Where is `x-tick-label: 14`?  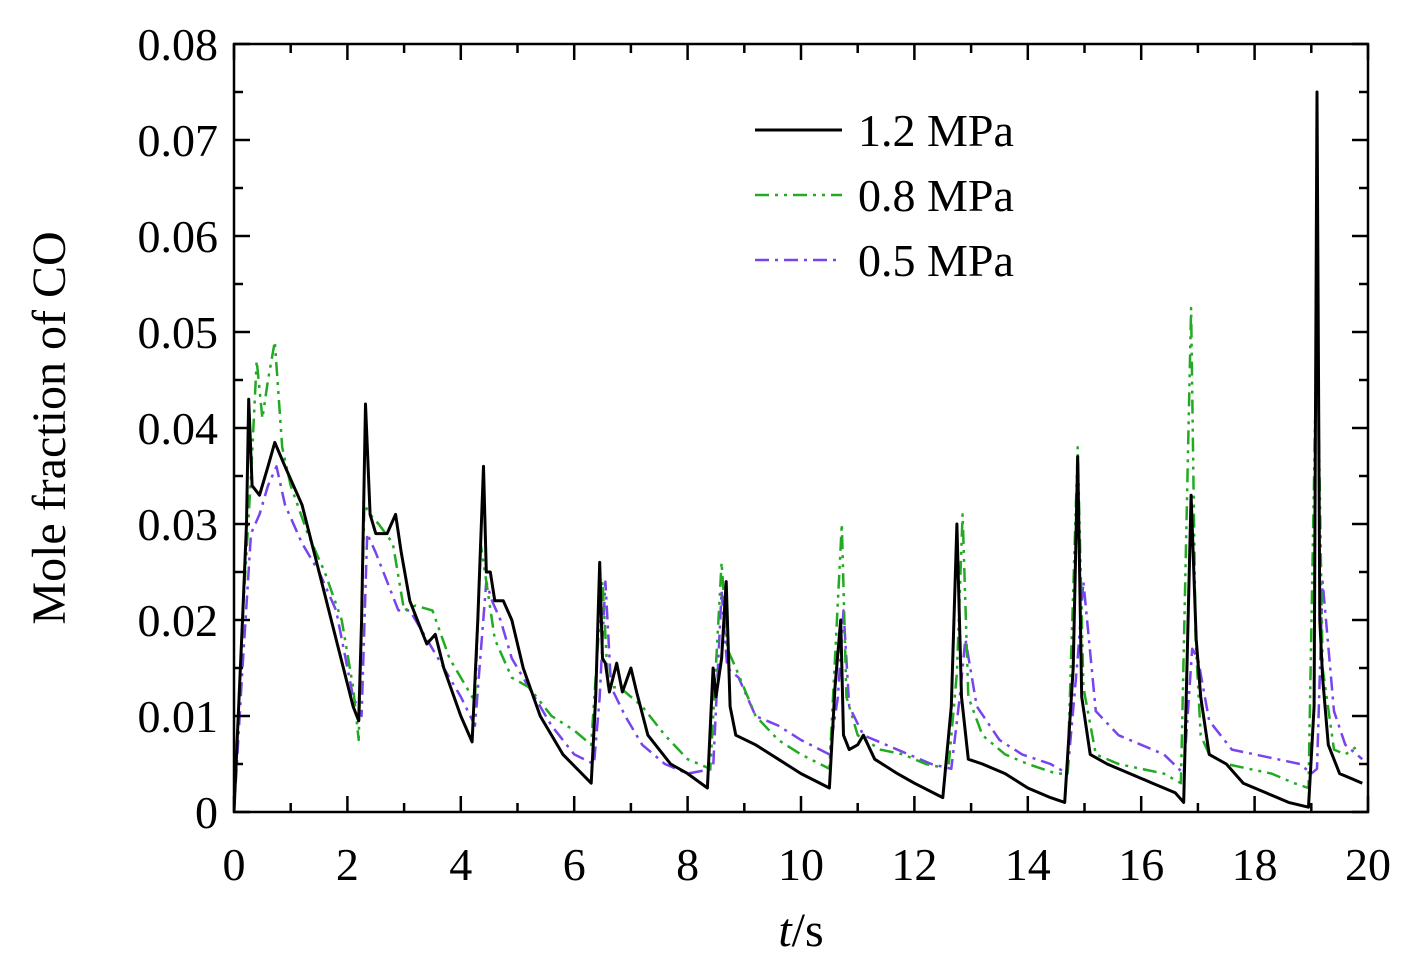 x-tick-label: 14 is located at coordinates (1028, 864).